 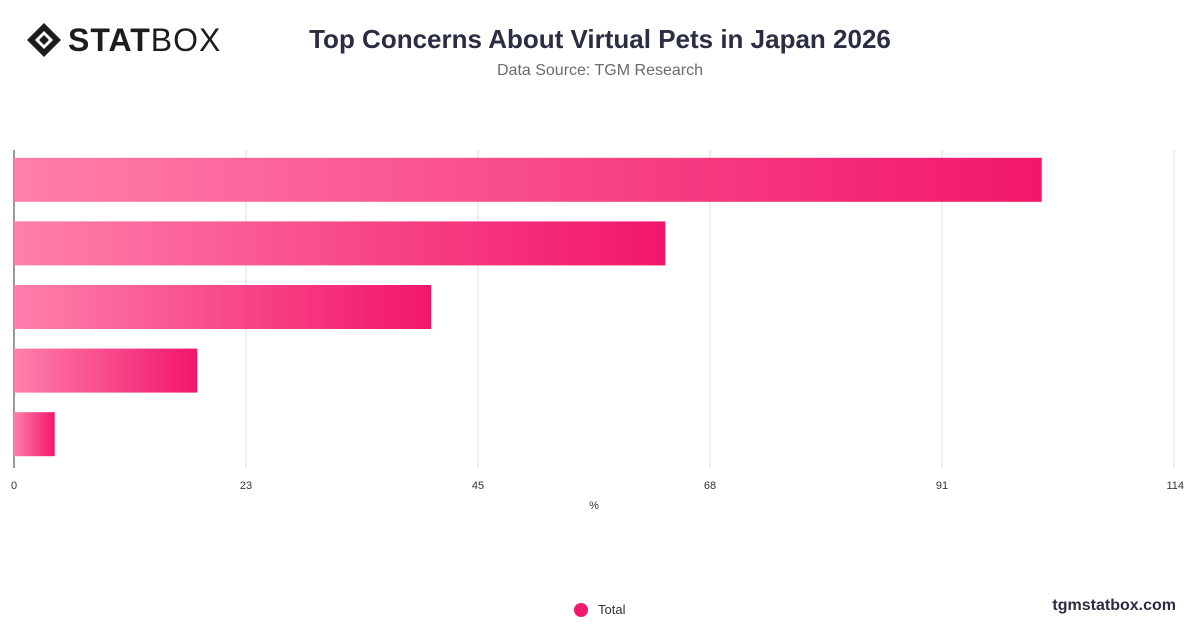 I want to click on x-tick-label: 91, so click(x=942, y=486).